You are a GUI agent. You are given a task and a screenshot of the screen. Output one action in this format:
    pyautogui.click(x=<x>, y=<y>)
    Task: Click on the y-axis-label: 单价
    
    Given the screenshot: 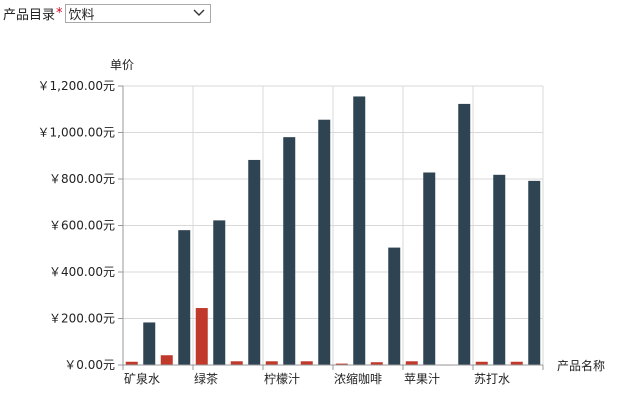 What is the action you would take?
    pyautogui.click(x=122, y=65)
    